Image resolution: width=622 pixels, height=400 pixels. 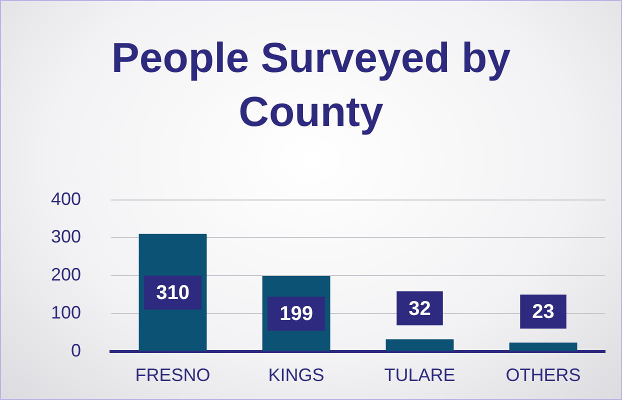 What do you see at coordinates (296, 314) in the screenshot?
I see `data-label: 199` at bounding box center [296, 314].